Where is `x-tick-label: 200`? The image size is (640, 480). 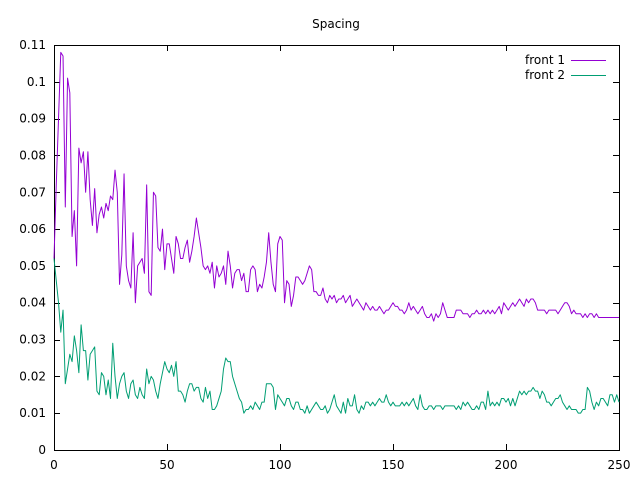 x-tick-label: 200 is located at coordinates (506, 465).